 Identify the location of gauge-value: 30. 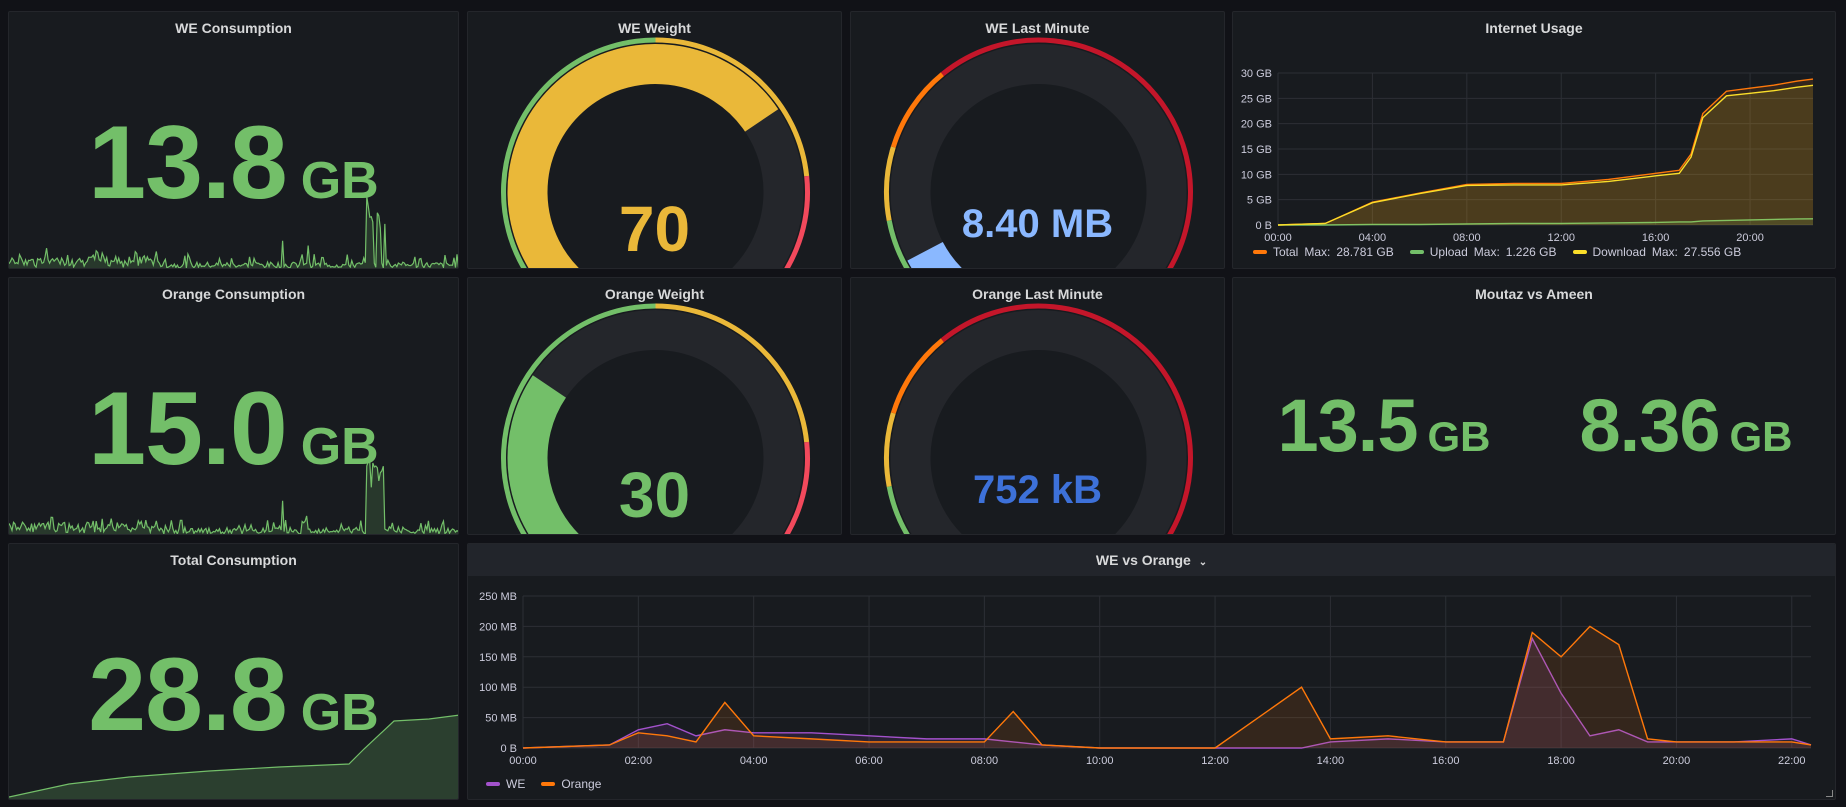
(654, 495).